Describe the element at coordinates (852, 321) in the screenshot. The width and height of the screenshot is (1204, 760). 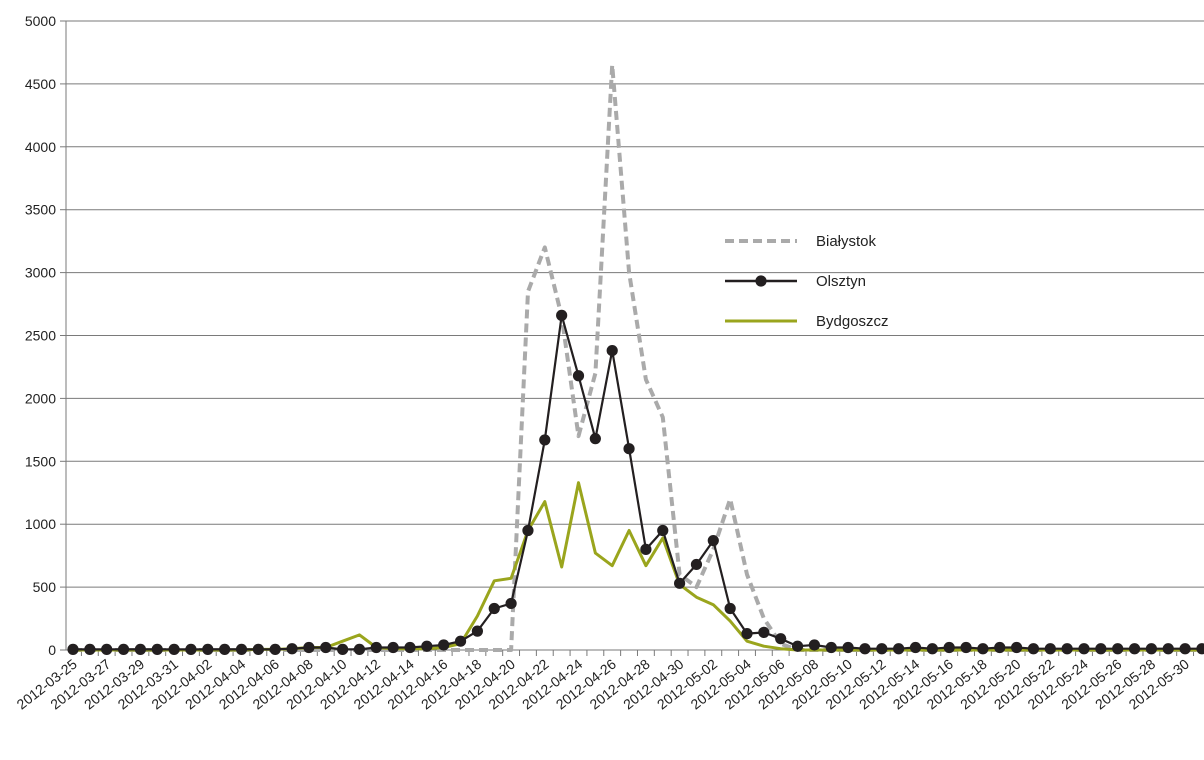
I see `legend-label-bydgoszcz: Bydgoszcz` at that location.